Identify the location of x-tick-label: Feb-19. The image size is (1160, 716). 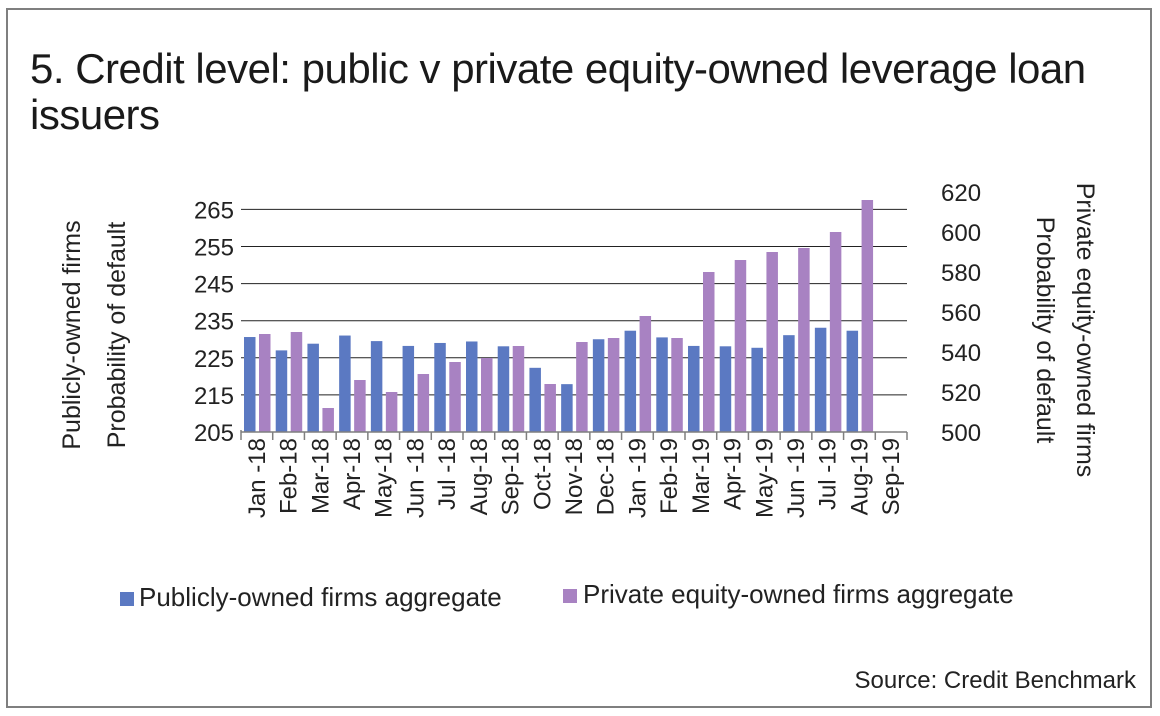
(669, 476).